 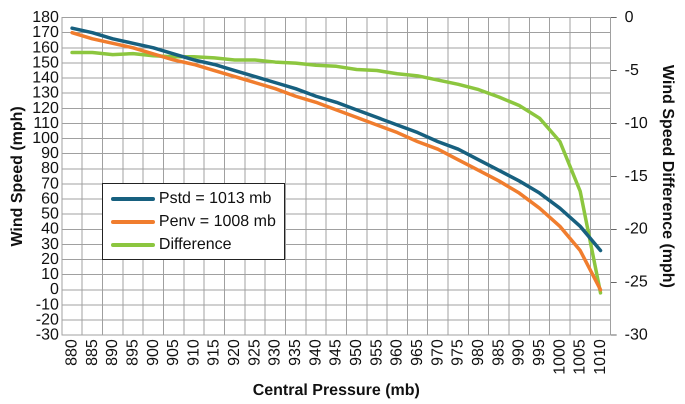 What do you see at coordinates (17, 176) in the screenshot?
I see `y-axis-title: Wind Speed (mph)` at bounding box center [17, 176].